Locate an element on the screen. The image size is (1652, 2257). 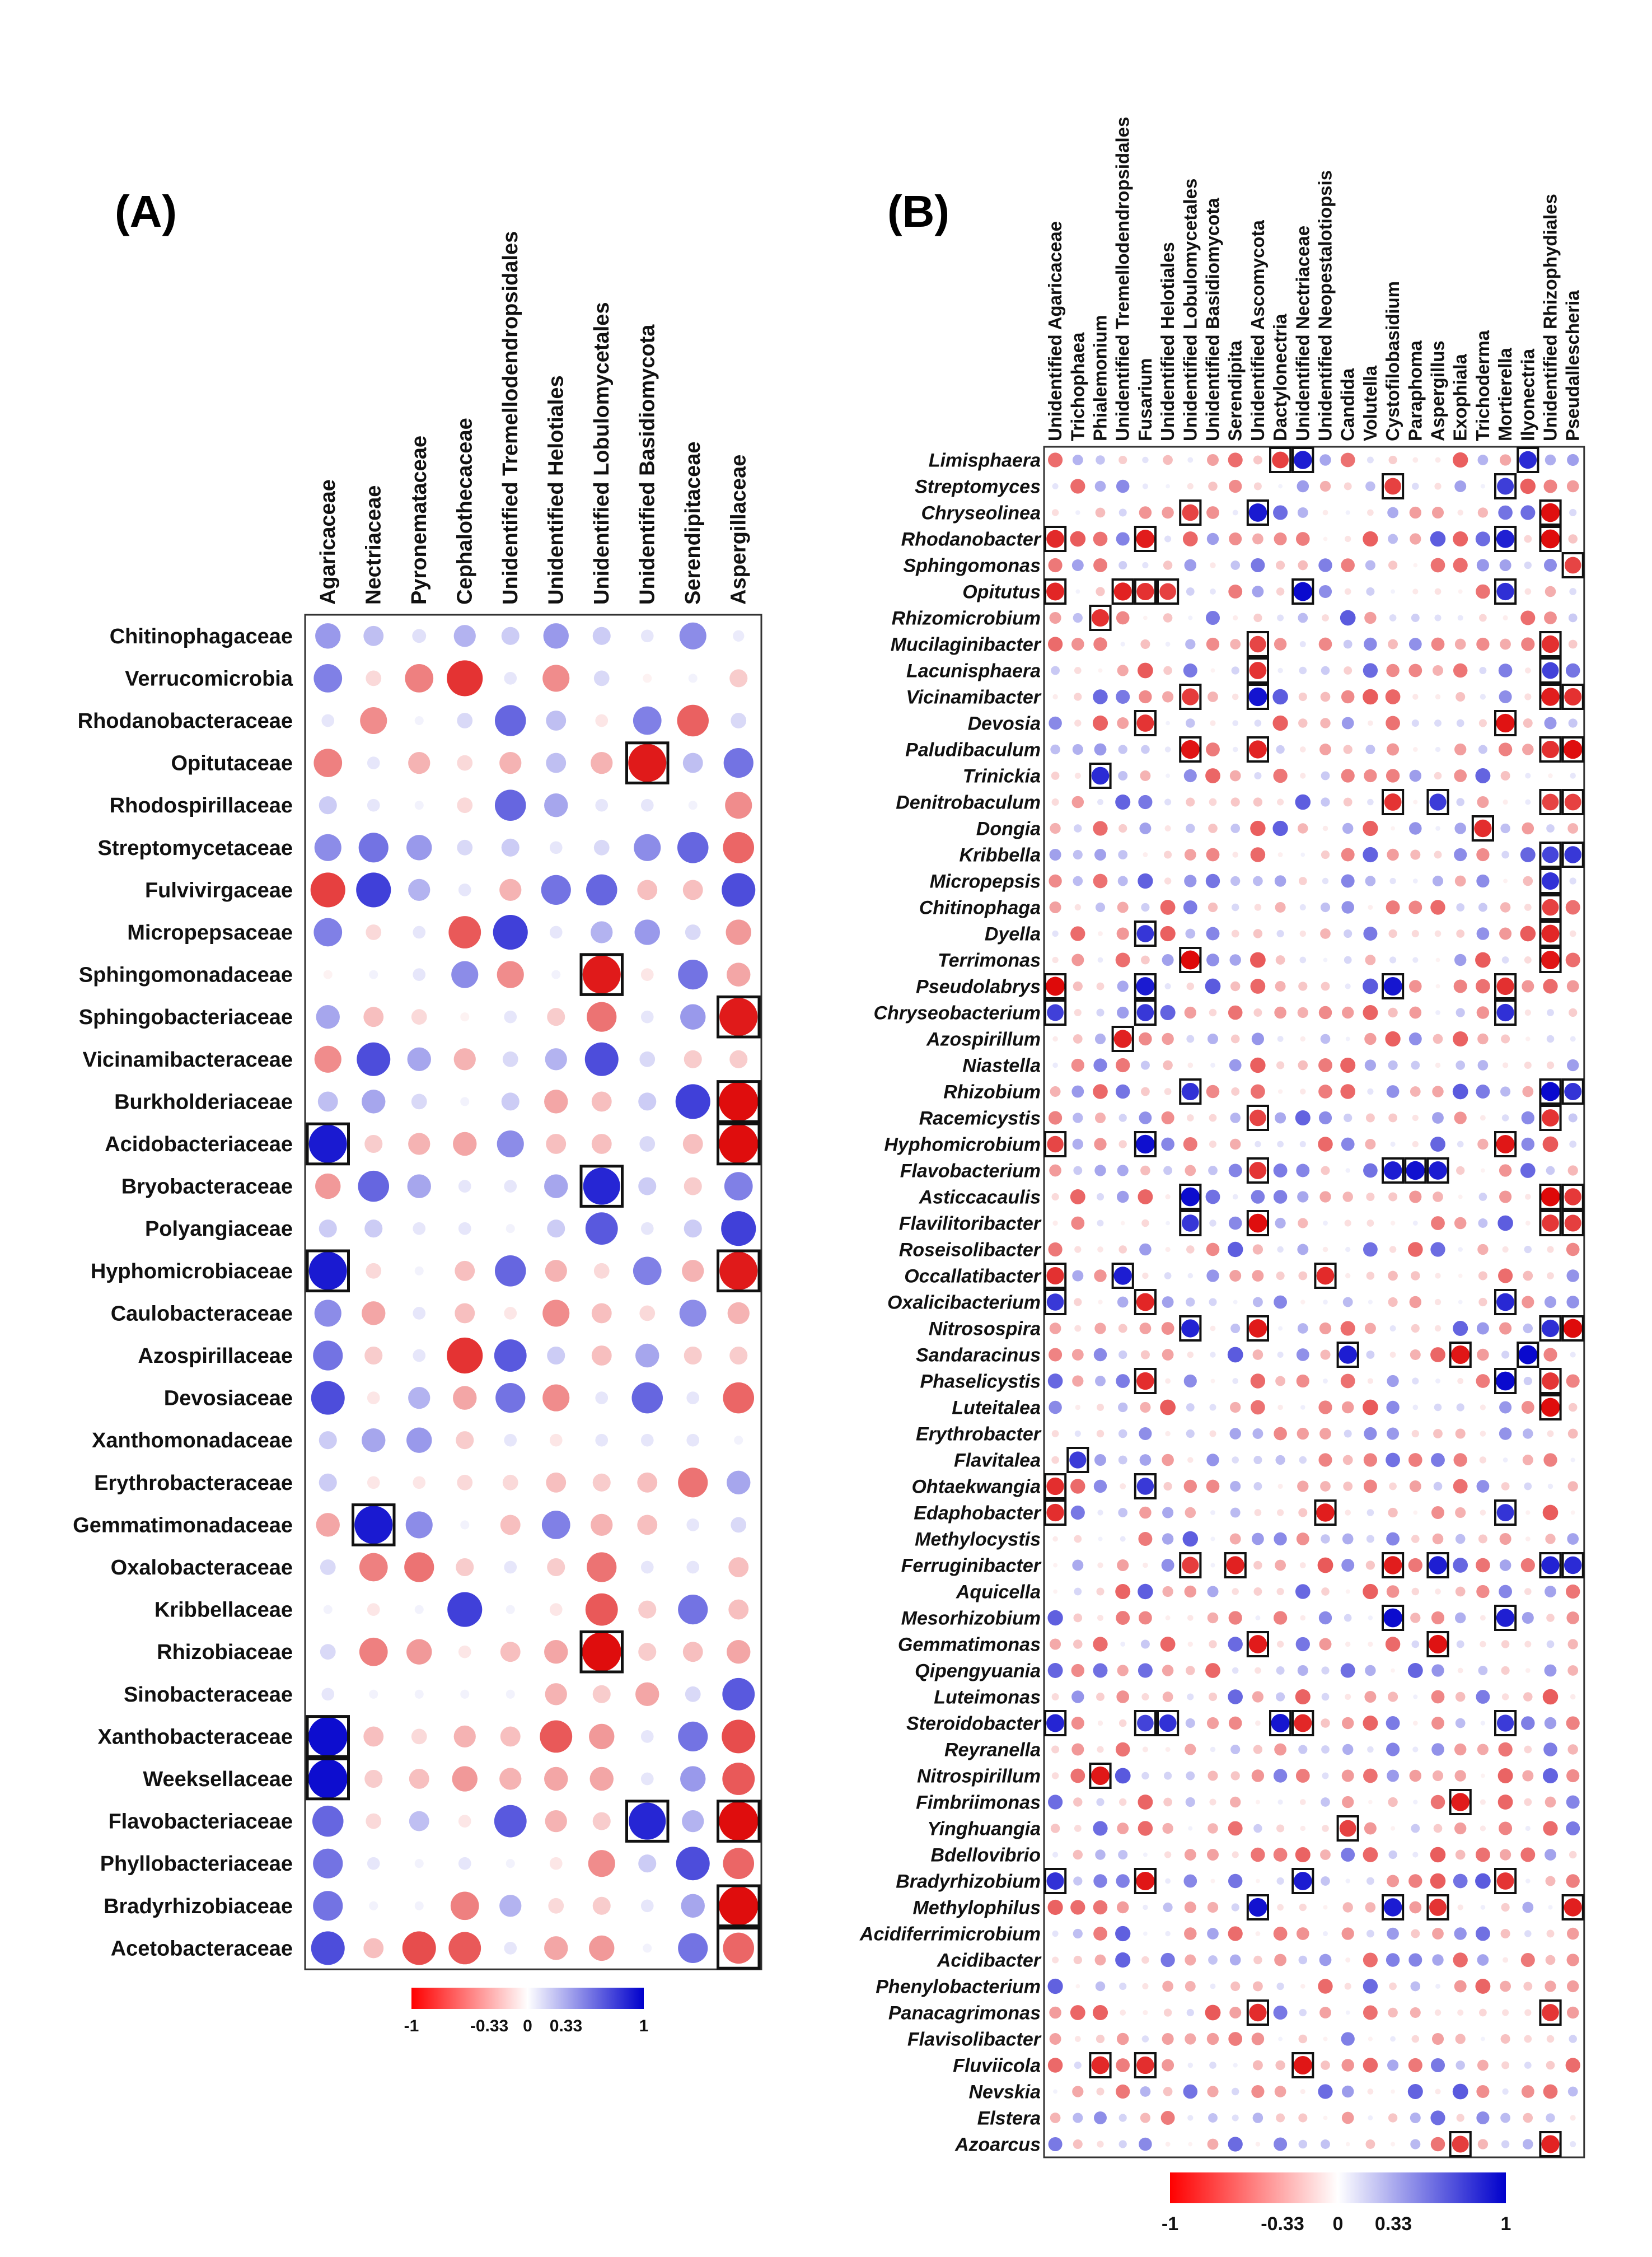
heatmap-b-col-label: Trichophaea is located at coordinates (1077, 386).